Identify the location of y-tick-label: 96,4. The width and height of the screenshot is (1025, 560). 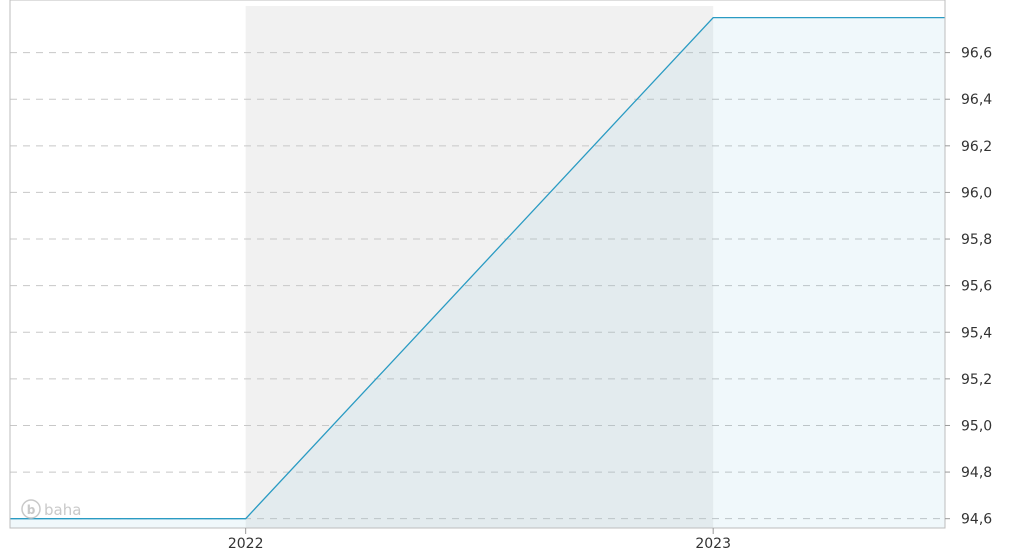
(976, 100).